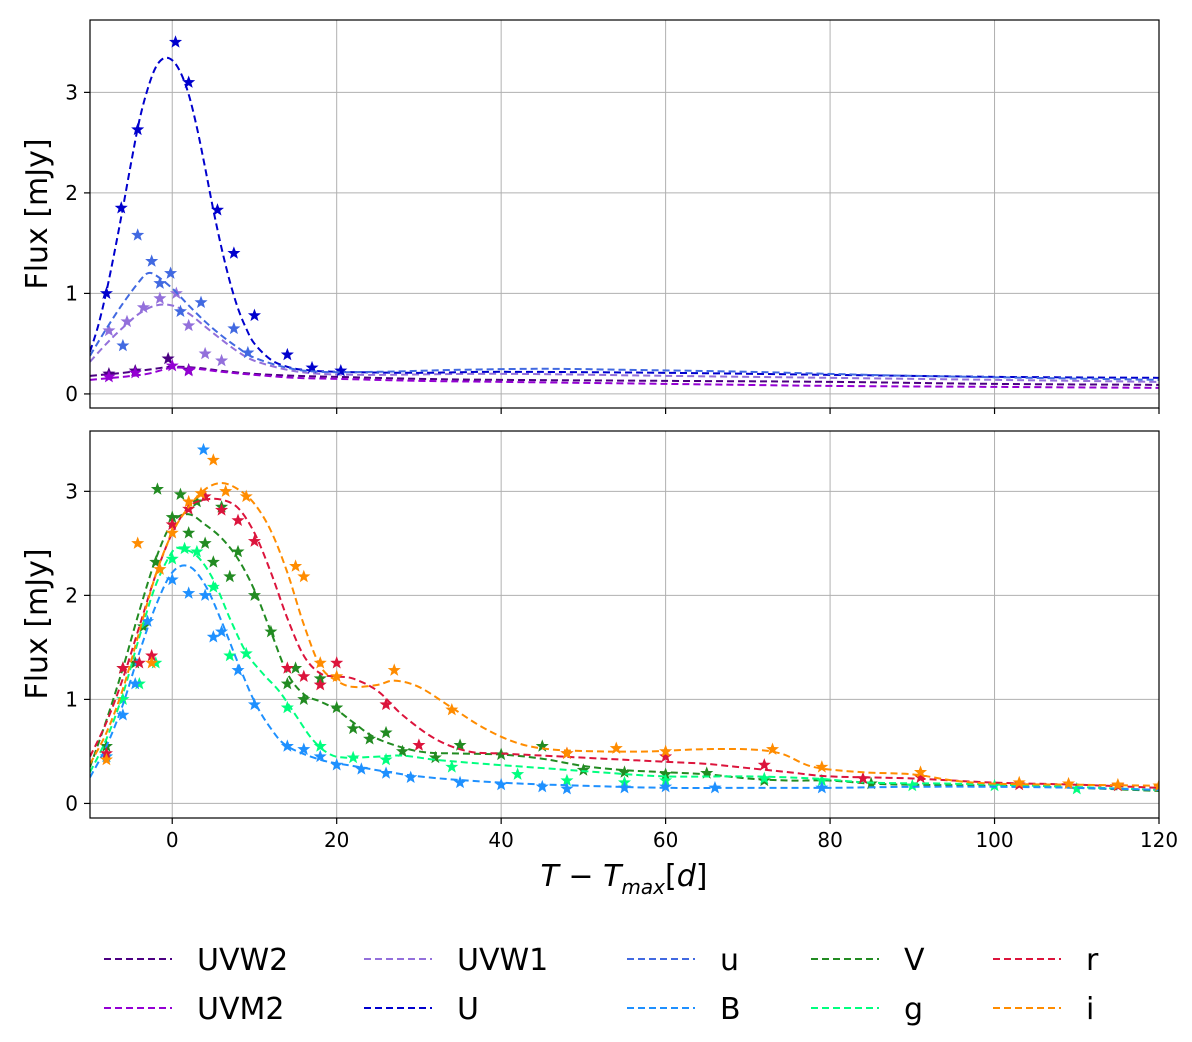  I want to click on y-tick-label: 1, so click(71, 293).